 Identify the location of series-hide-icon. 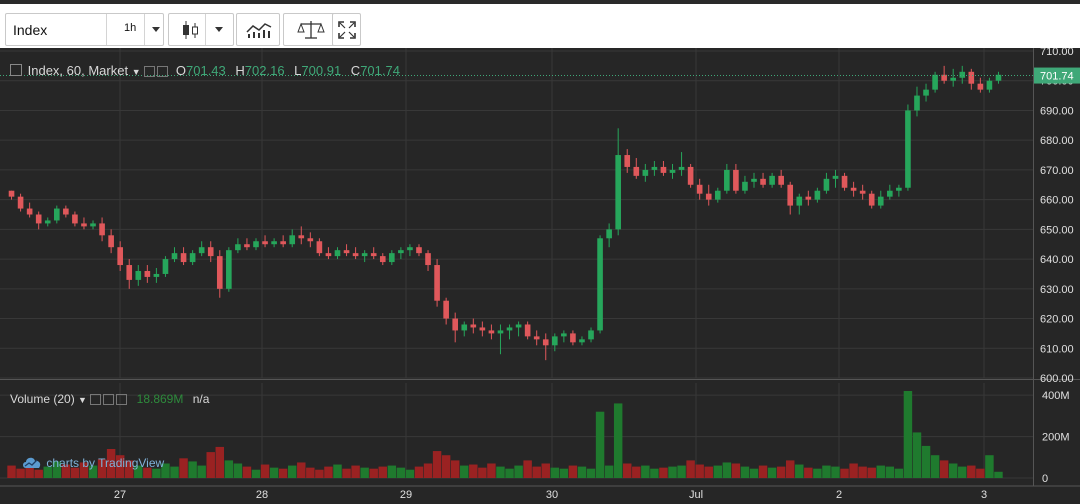
(163, 71).